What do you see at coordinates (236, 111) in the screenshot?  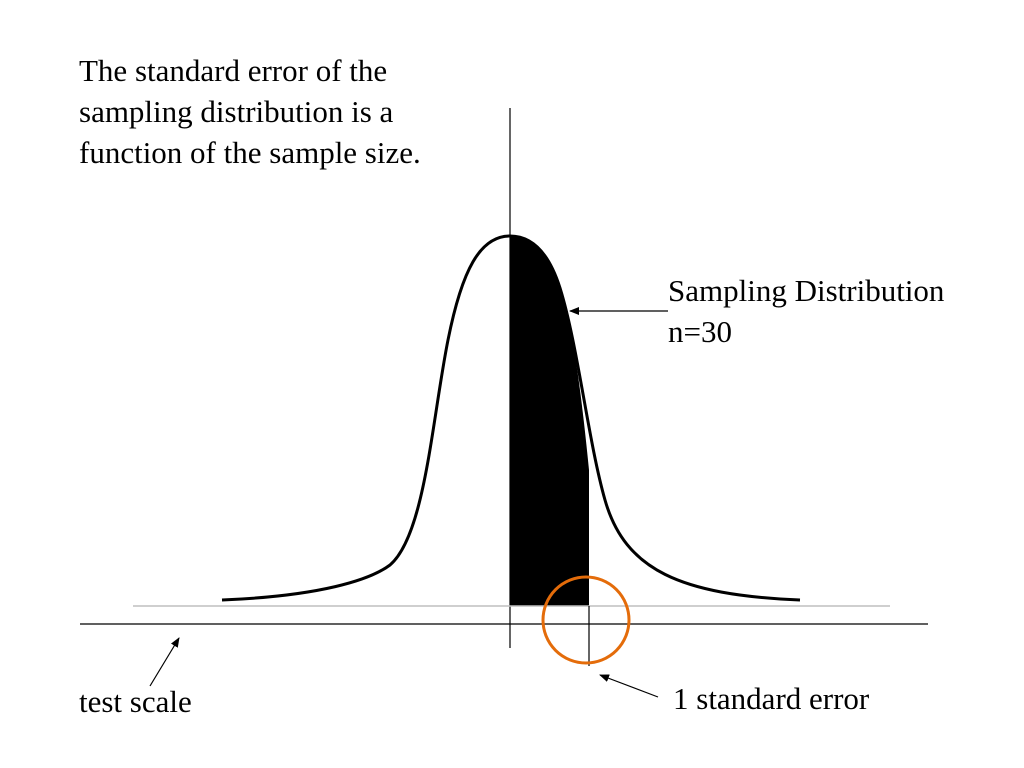 I see `heading-line-2: sampling distribution is a` at bounding box center [236, 111].